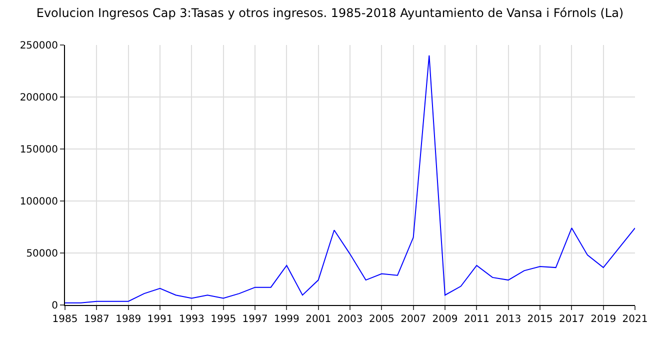 This screenshot has height=350, width=660. Describe the element at coordinates (42, 254) in the screenshot. I see `y-tick-label: 50000` at that location.